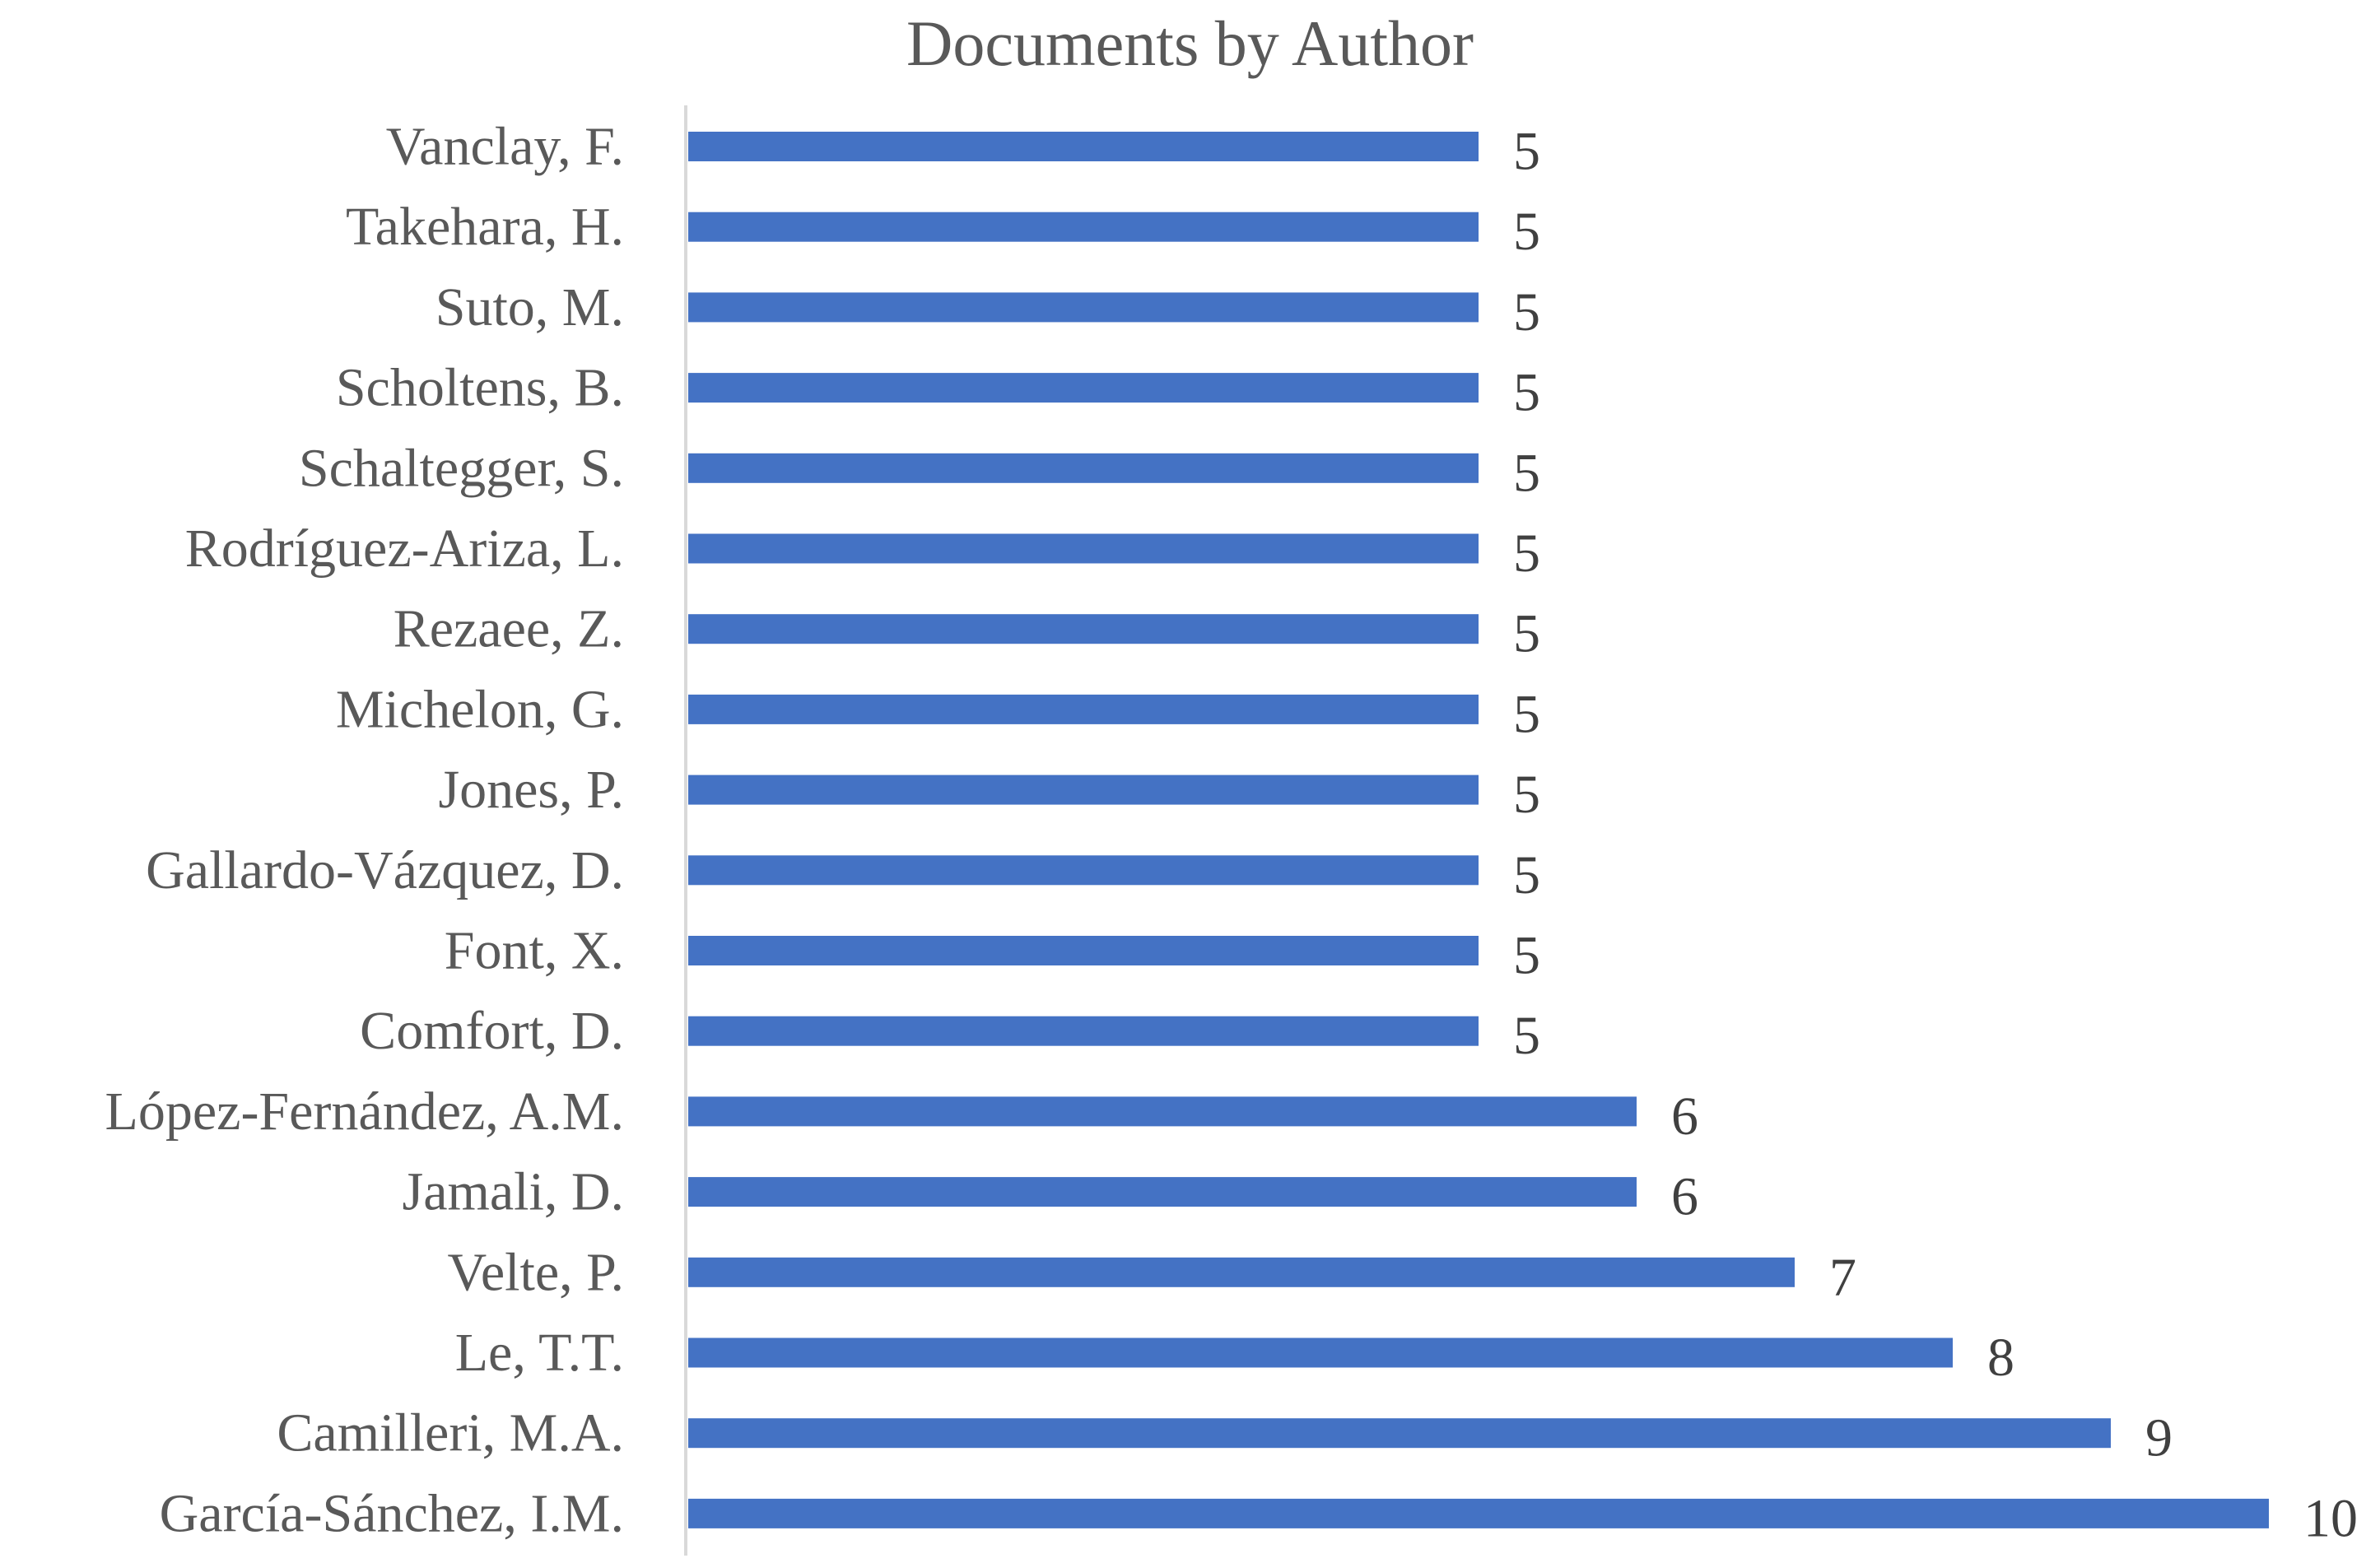  Describe the element at coordinates (529, 307) in the screenshot. I see `category-label: Suto, M.` at that location.